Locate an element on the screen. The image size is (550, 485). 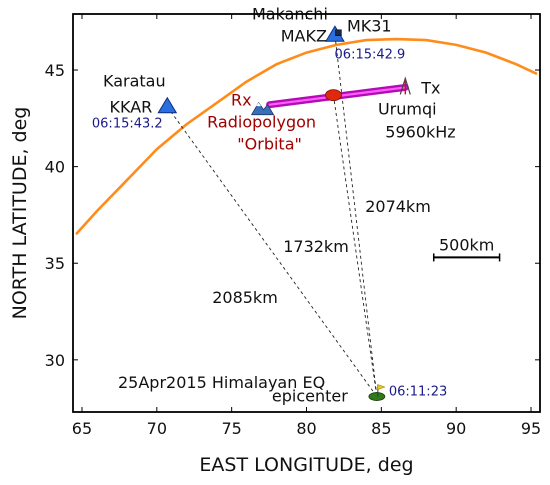
y-tick-label: 30 is located at coordinates (55, 360).